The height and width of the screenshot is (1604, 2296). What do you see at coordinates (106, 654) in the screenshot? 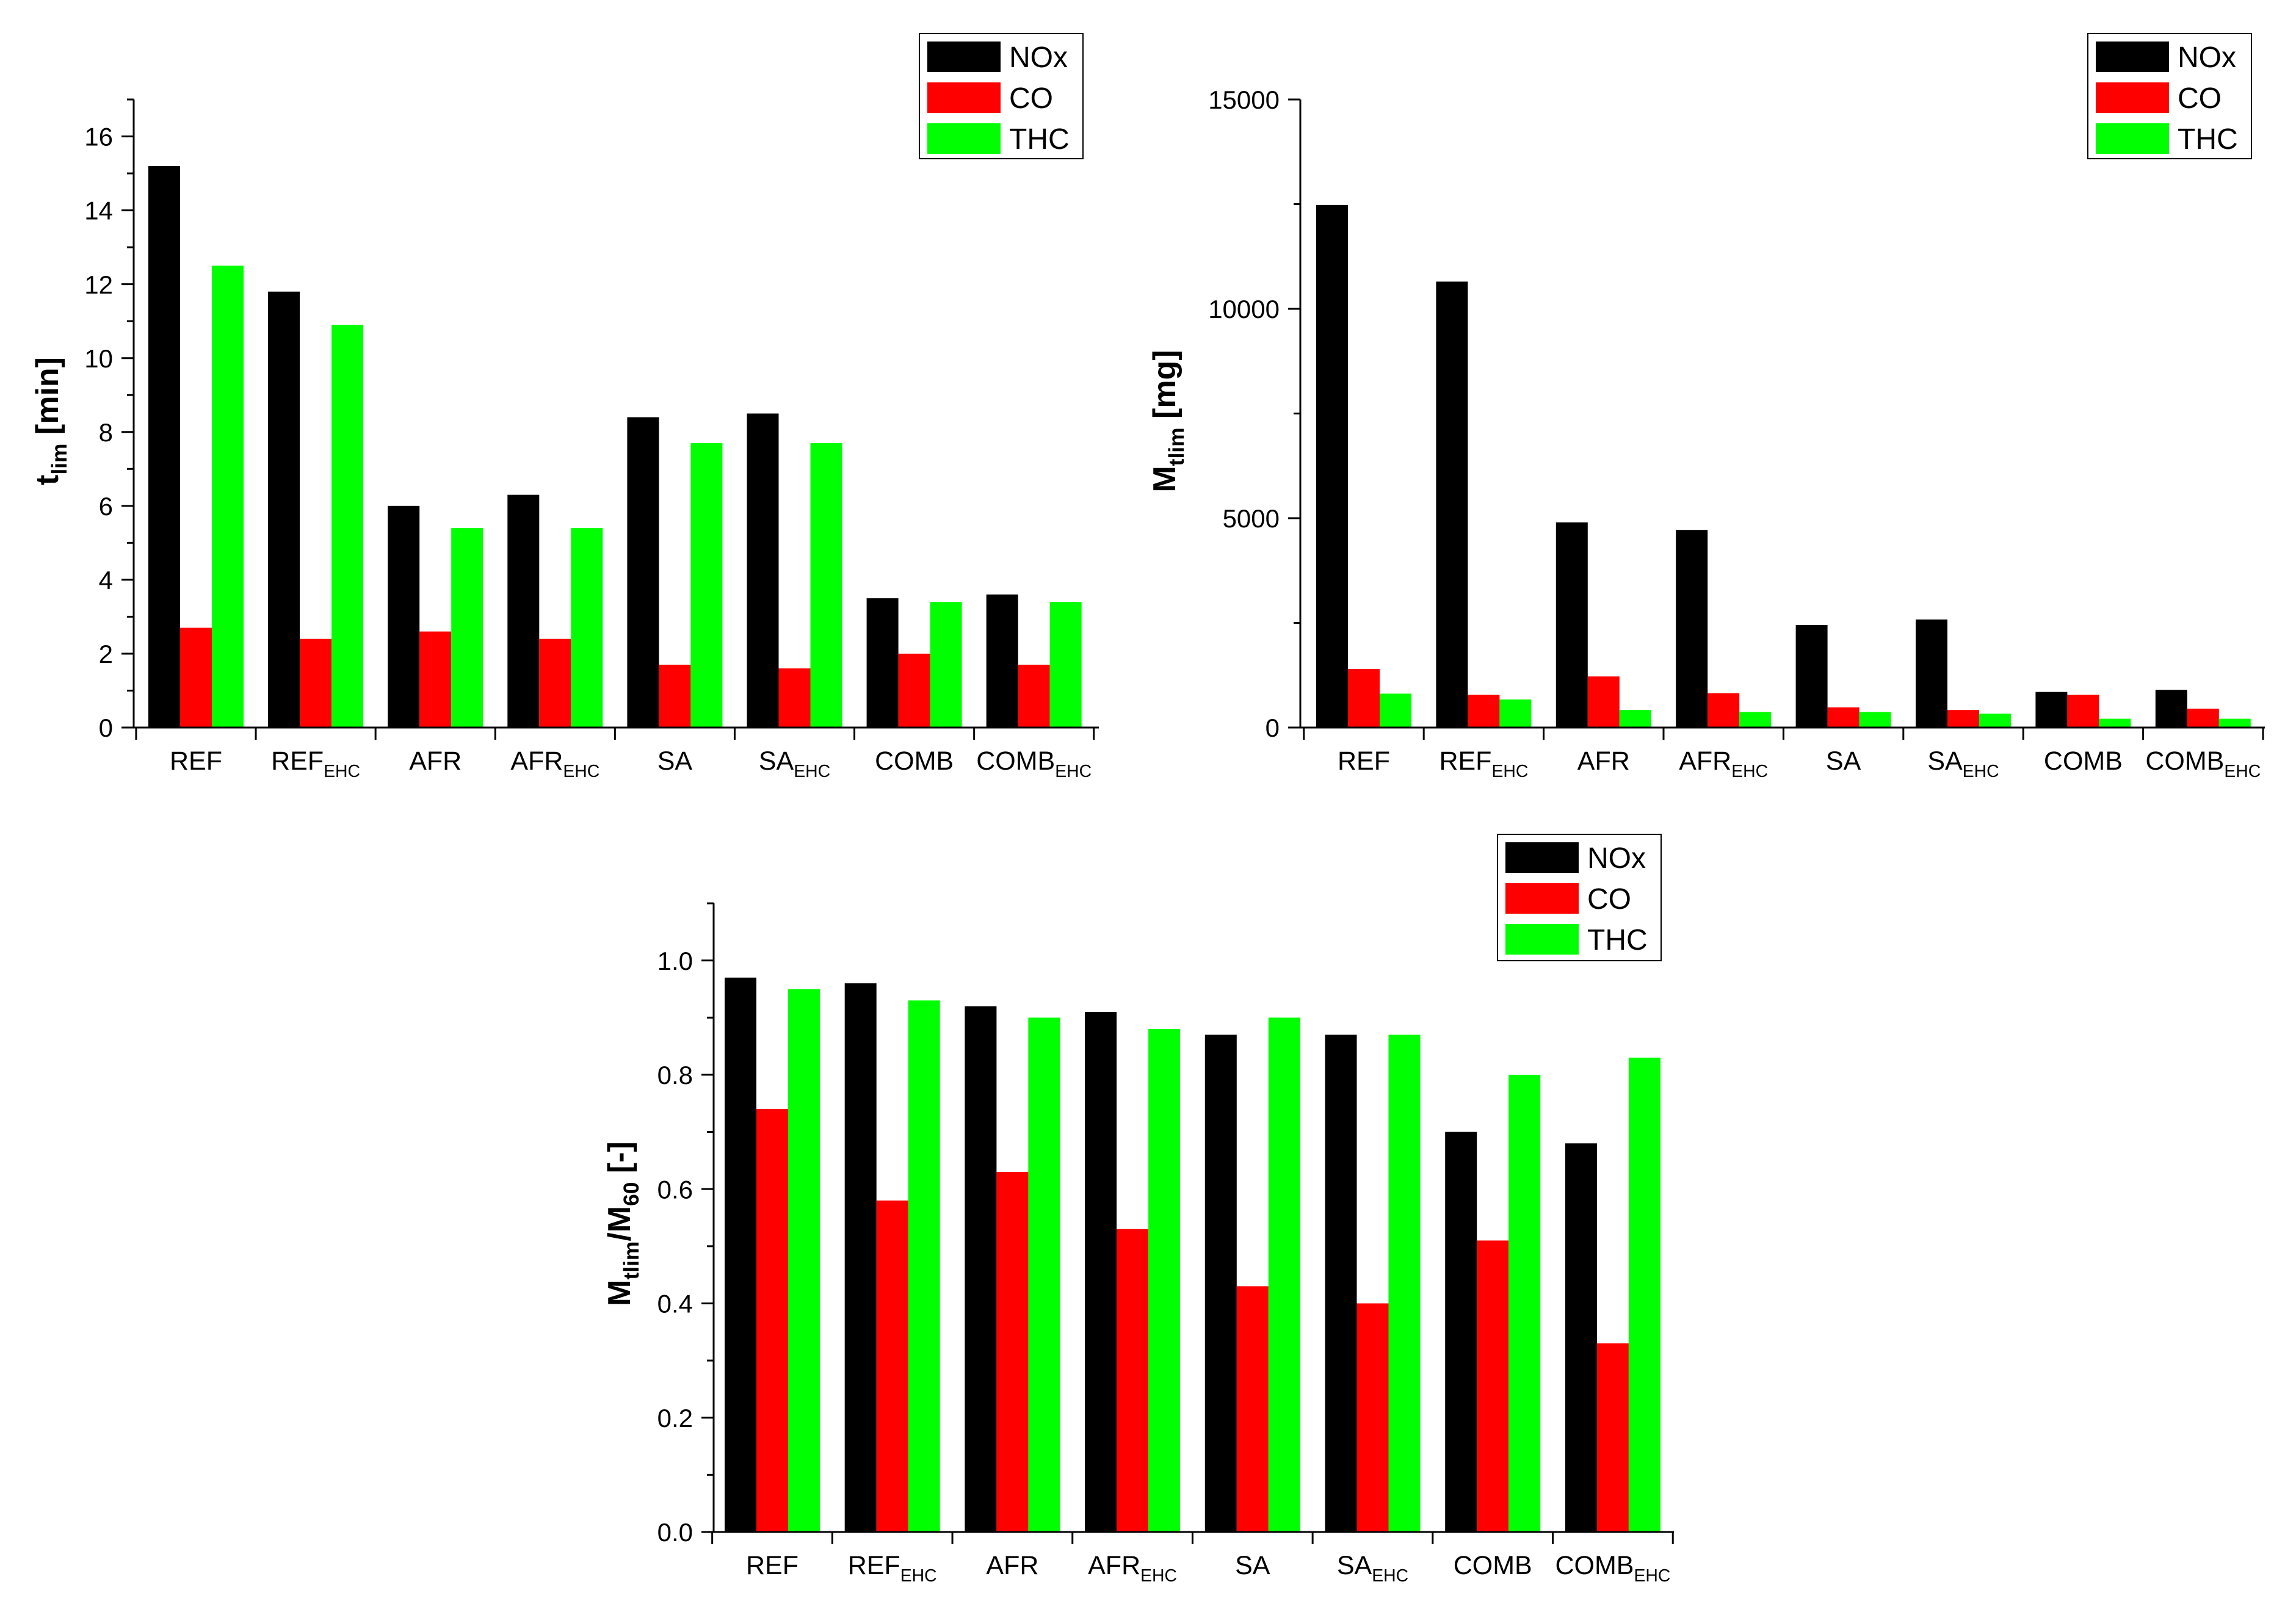
I see `y-tick-label: 2` at bounding box center [106, 654].